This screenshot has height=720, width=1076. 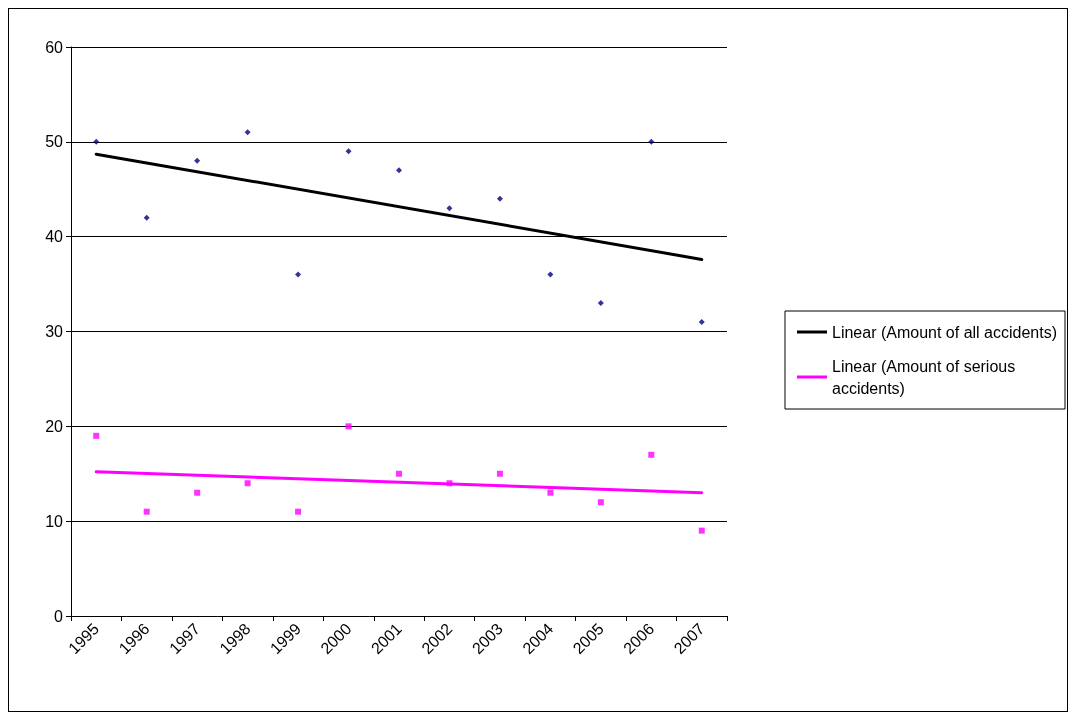 What do you see at coordinates (944, 332) in the screenshot?
I see `legend-label: Linear (Amount of all accidents)` at bounding box center [944, 332].